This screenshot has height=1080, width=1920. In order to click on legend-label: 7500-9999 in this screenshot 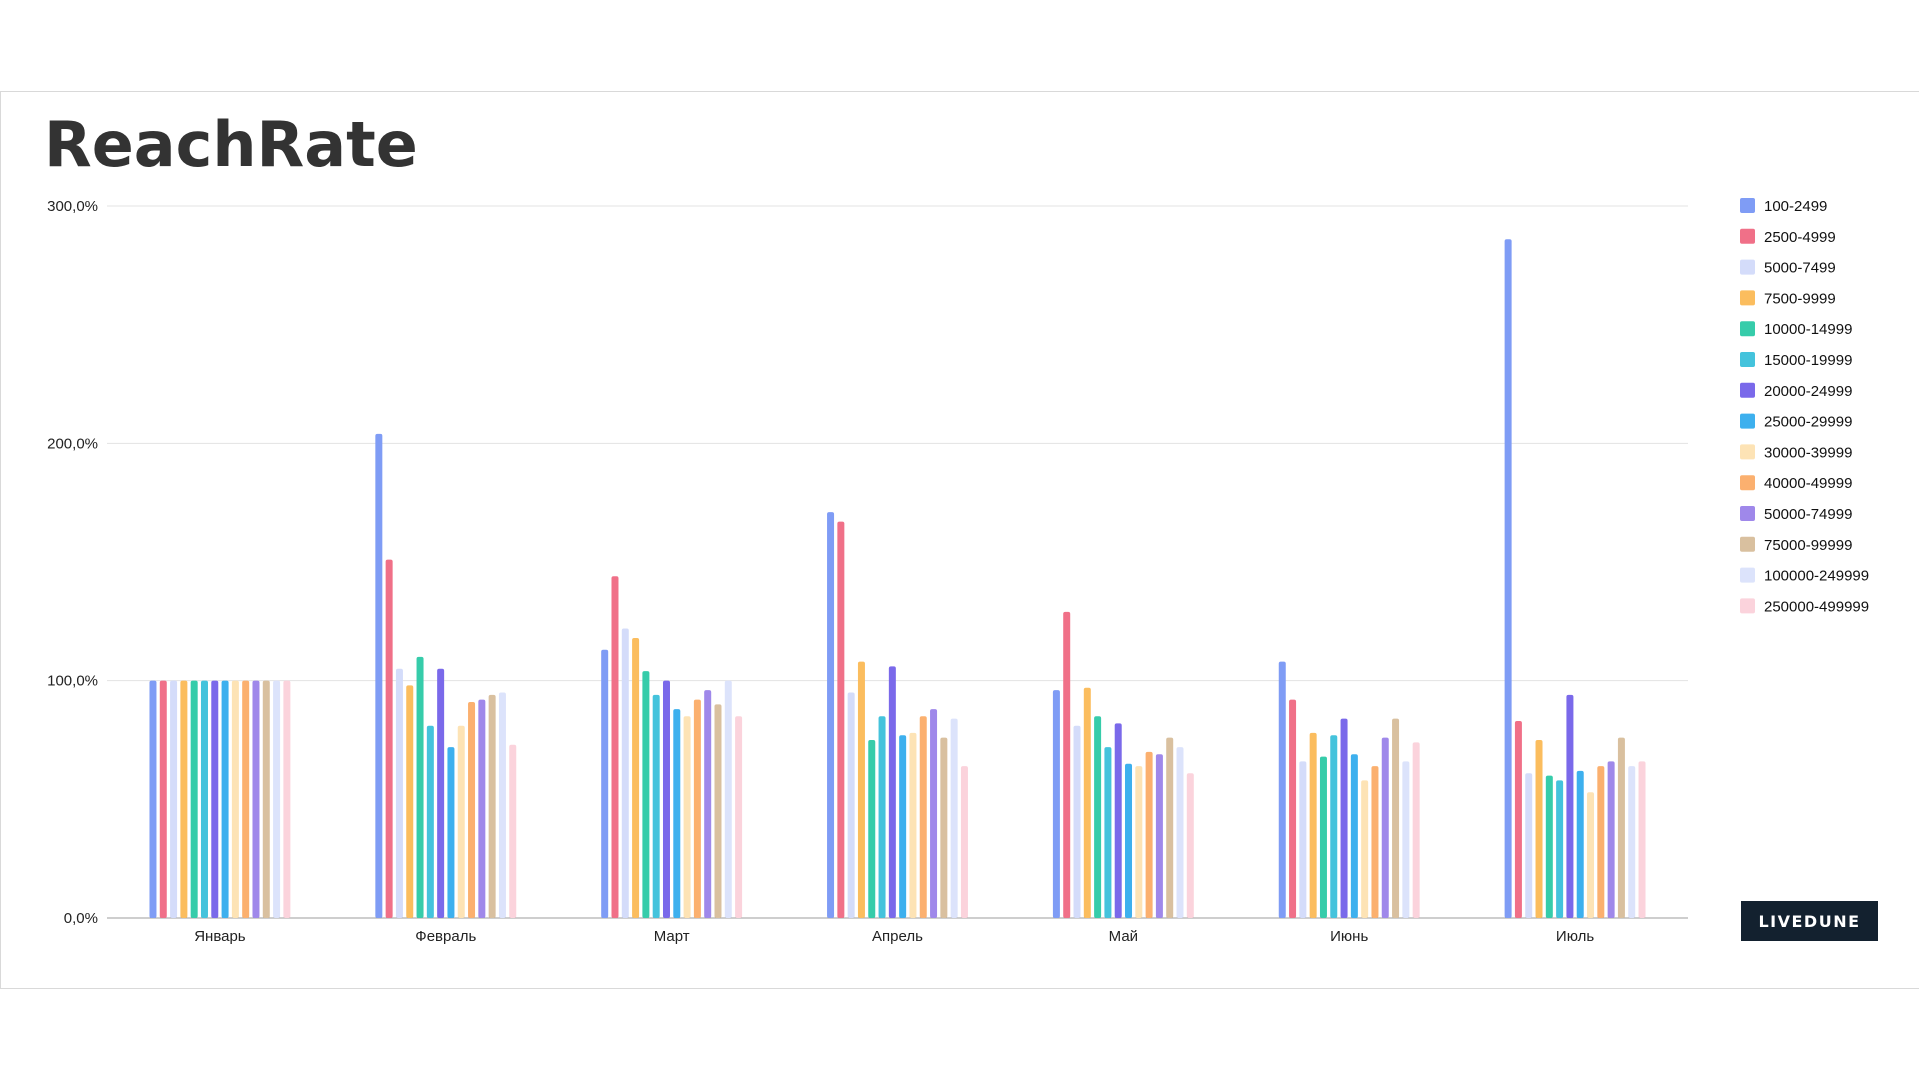, I will do `click(1800, 298)`.